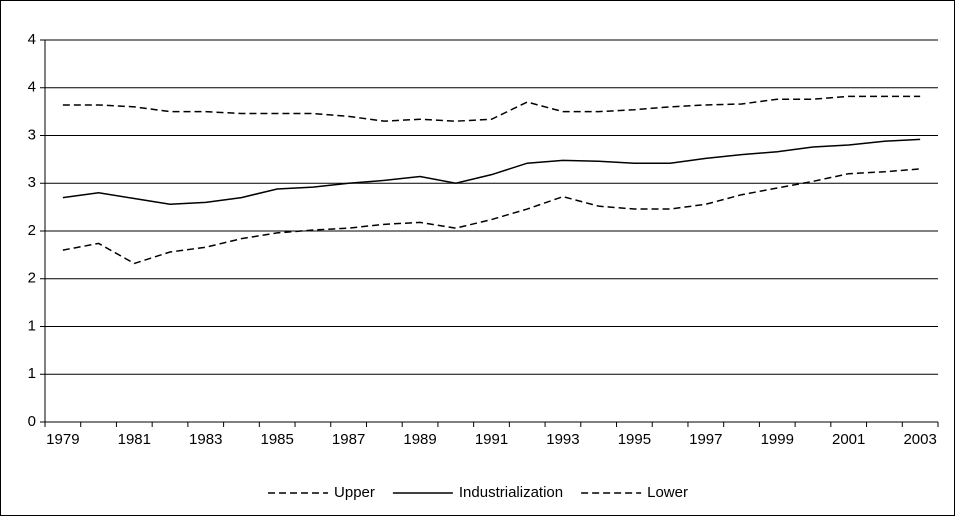  I want to click on x-tick-label: 1993, so click(562, 439).